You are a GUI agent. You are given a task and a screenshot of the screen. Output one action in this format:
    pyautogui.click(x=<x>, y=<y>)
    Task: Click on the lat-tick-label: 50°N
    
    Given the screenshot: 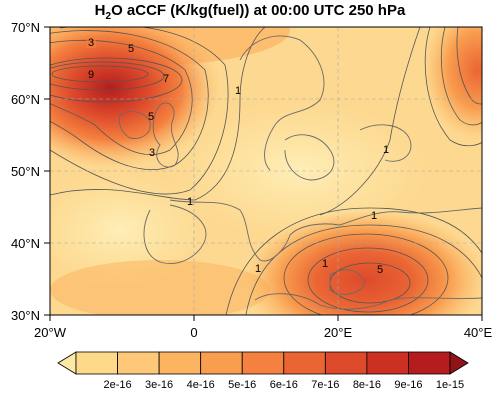 What is the action you would take?
    pyautogui.click(x=25, y=171)
    